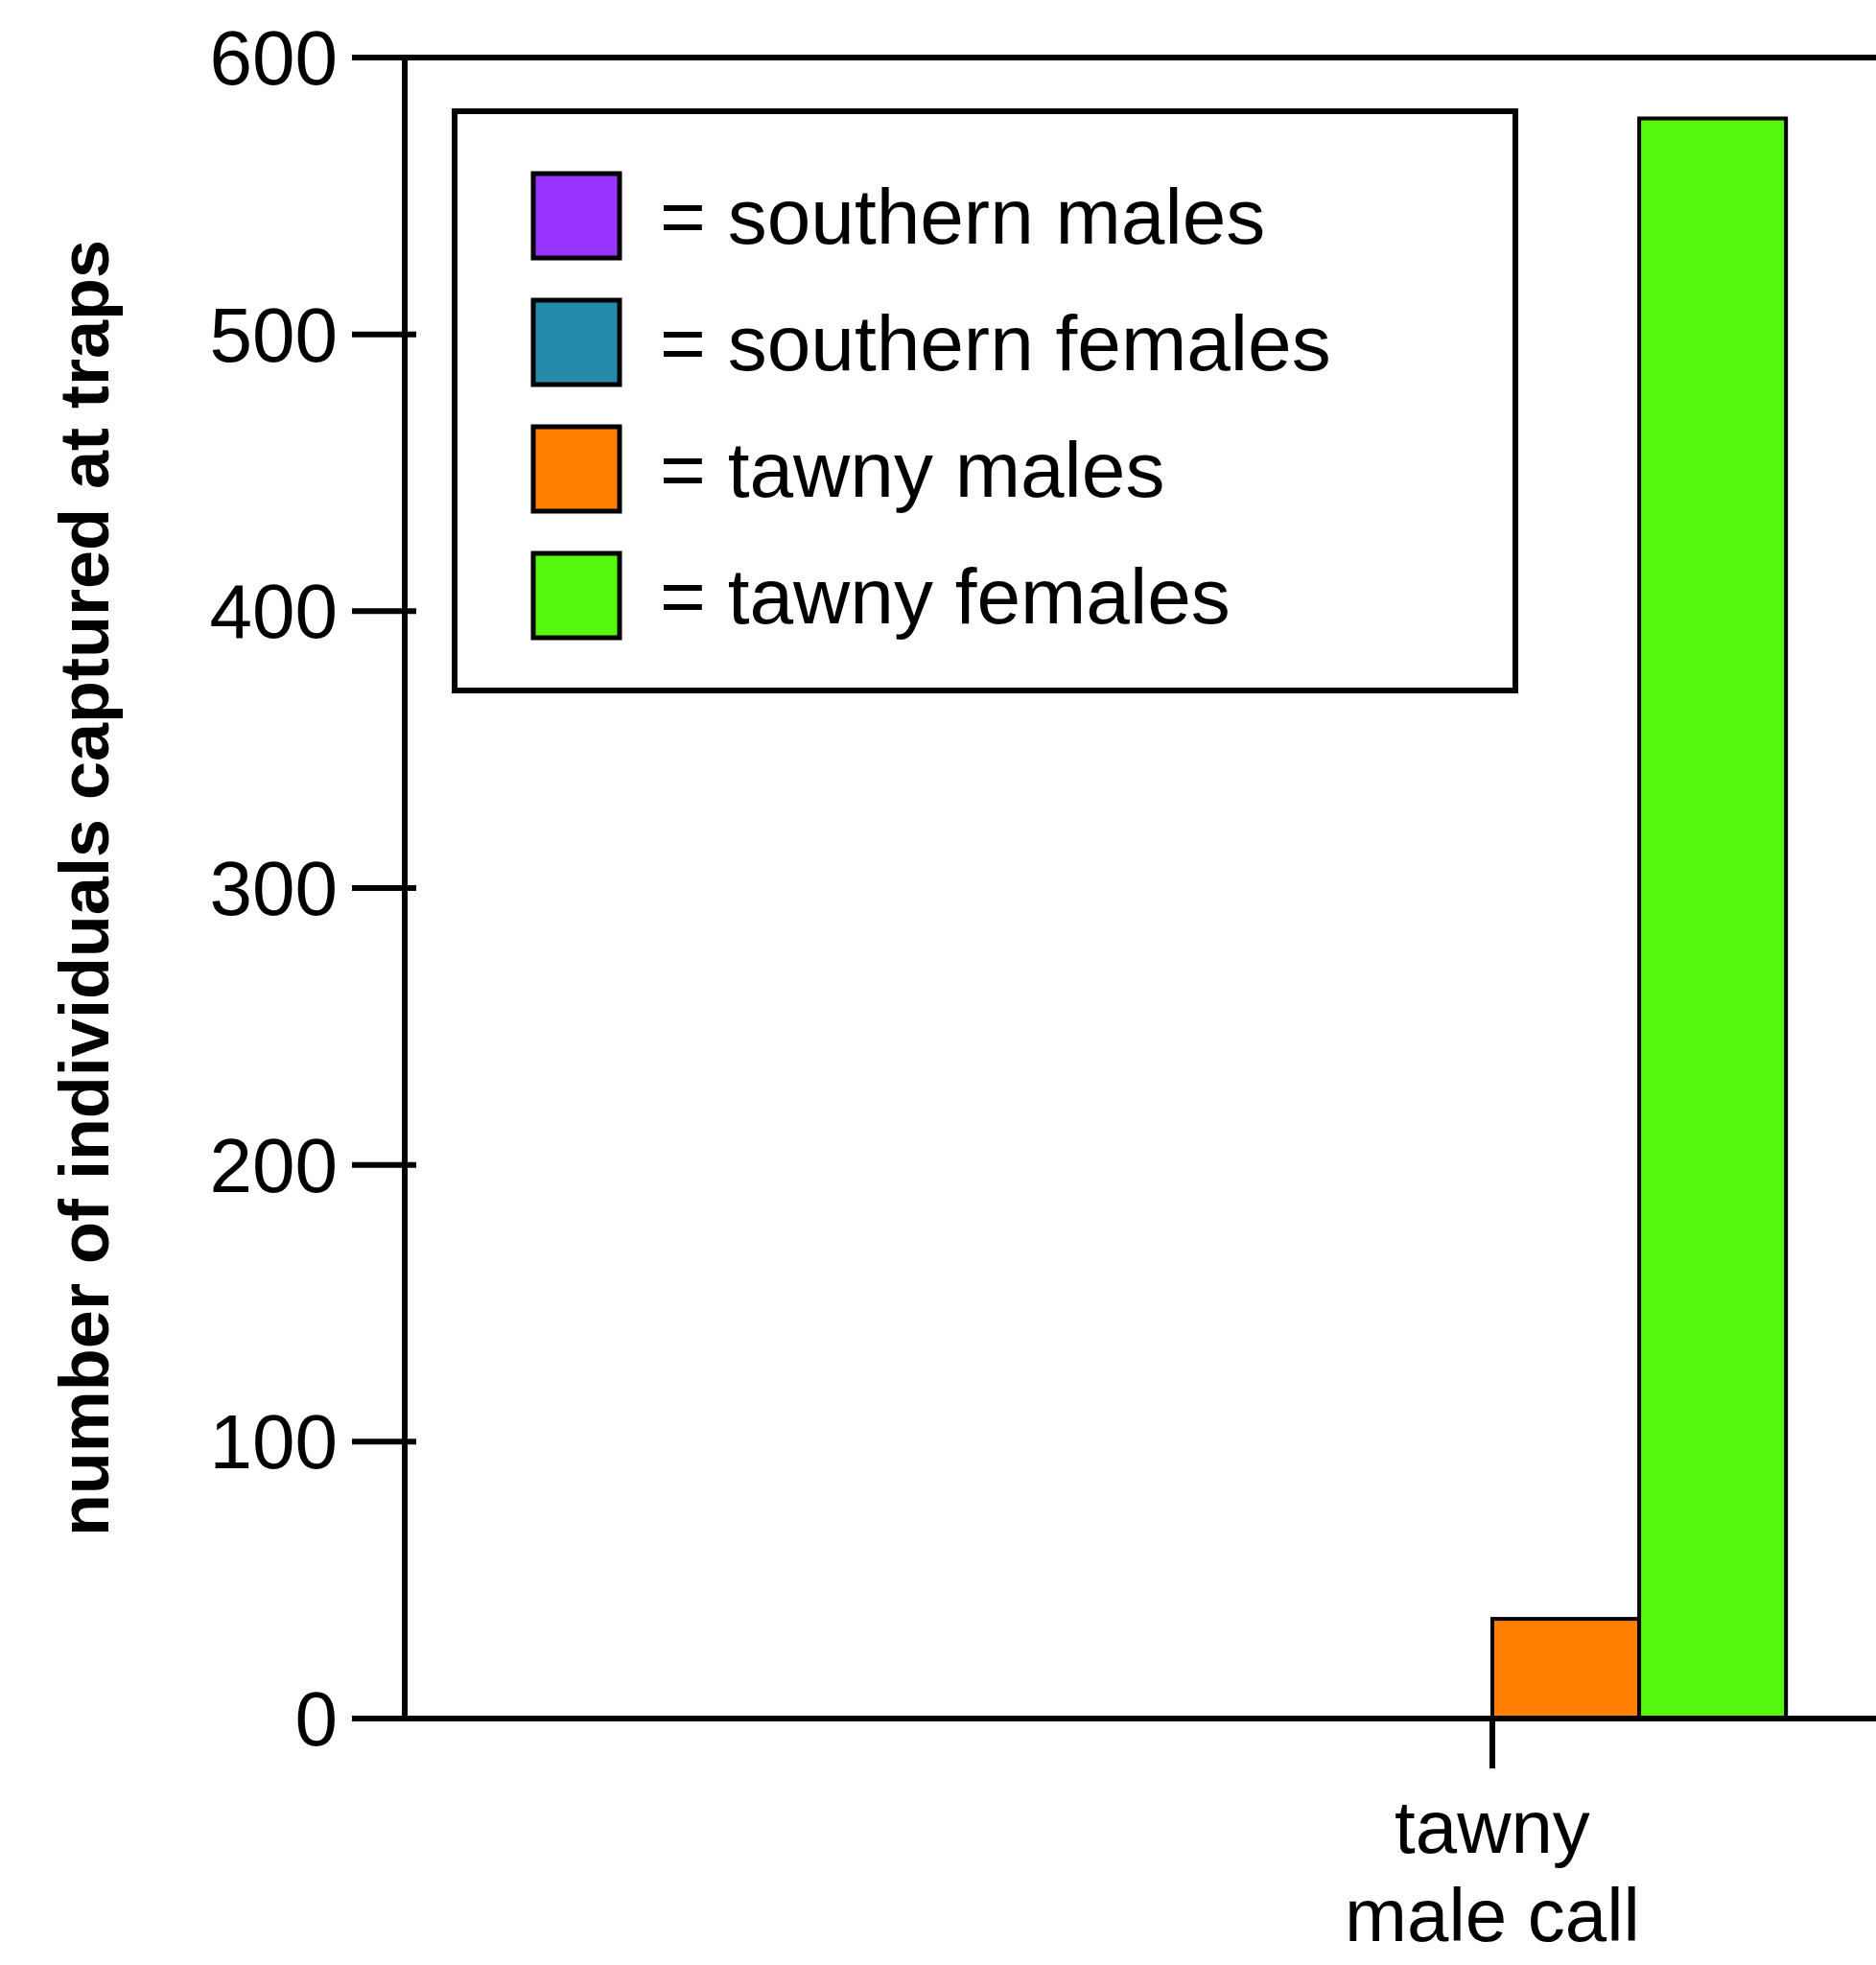 This screenshot has width=1876, height=1965. What do you see at coordinates (273, 1442) in the screenshot?
I see `y-tick-label: 100` at bounding box center [273, 1442].